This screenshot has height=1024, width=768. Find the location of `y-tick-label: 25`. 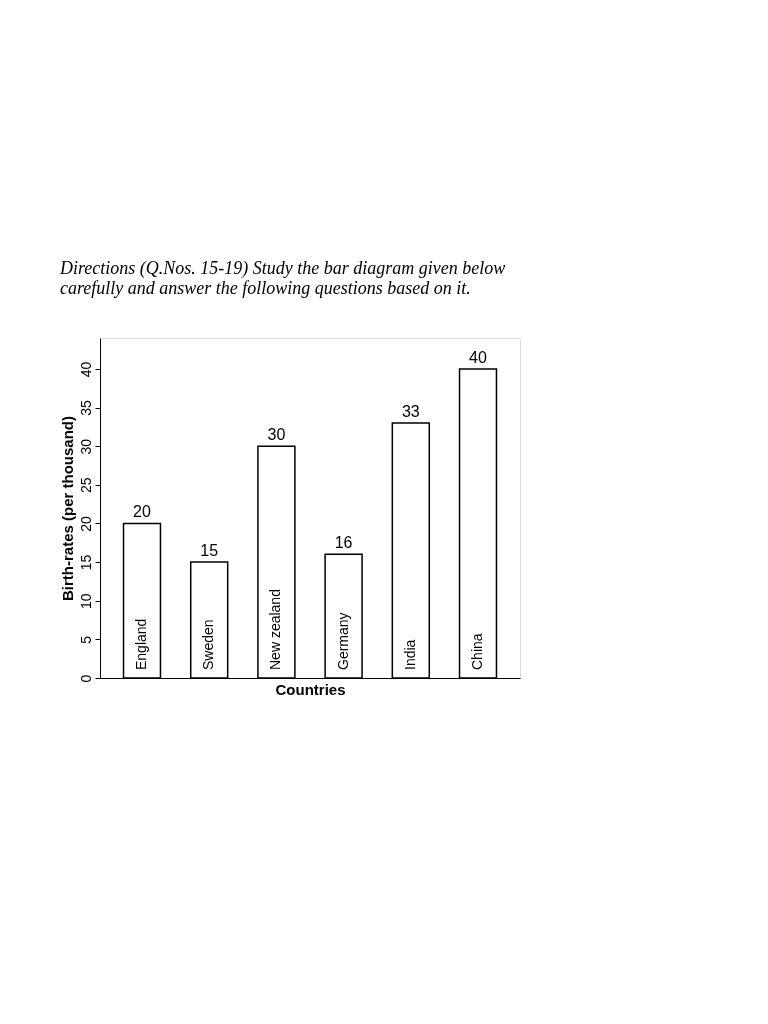

y-tick-label: 25 is located at coordinates (85, 485).